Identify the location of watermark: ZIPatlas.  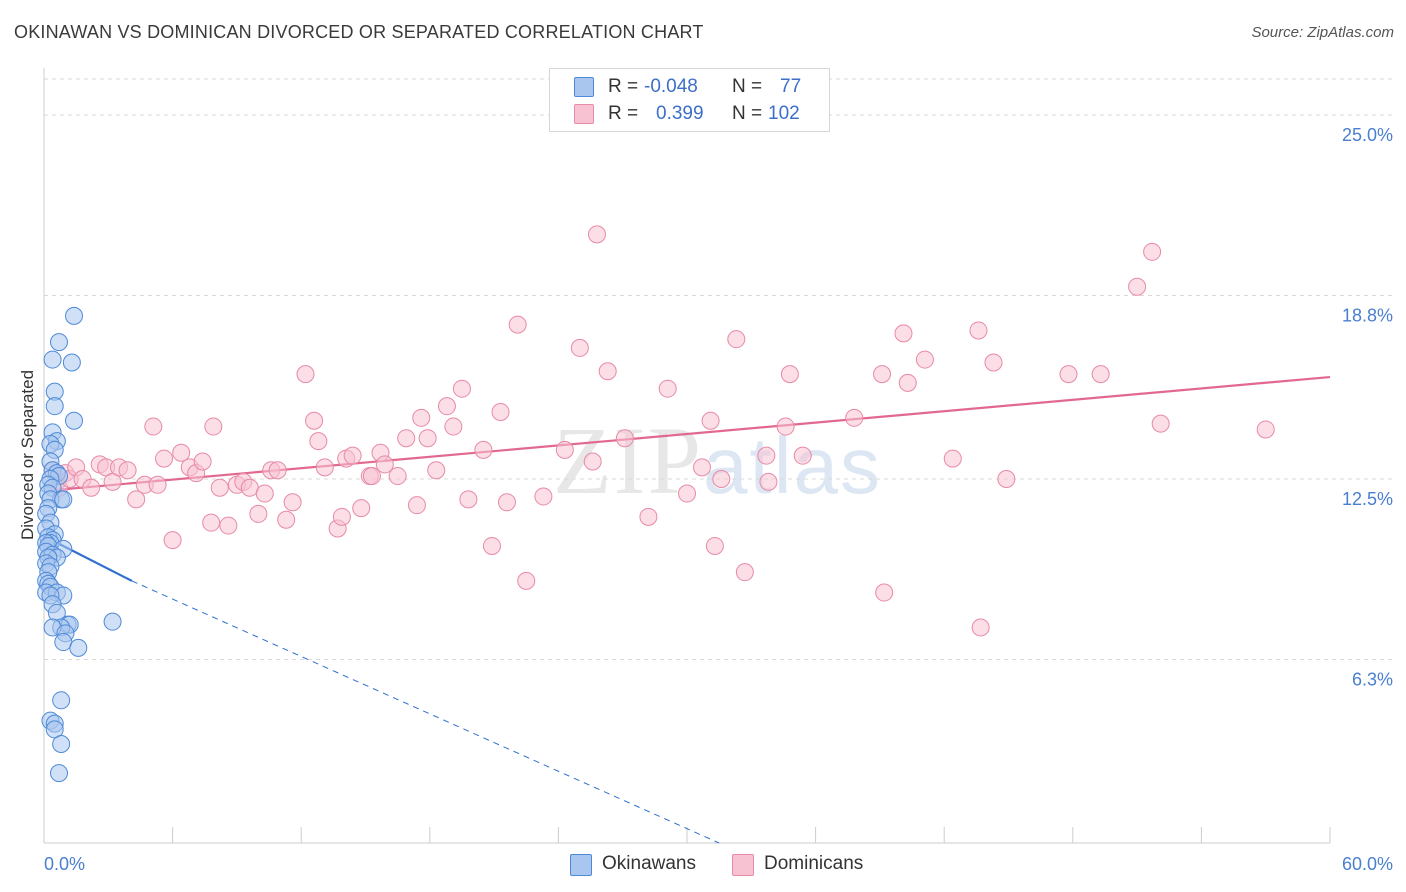
(717, 460).